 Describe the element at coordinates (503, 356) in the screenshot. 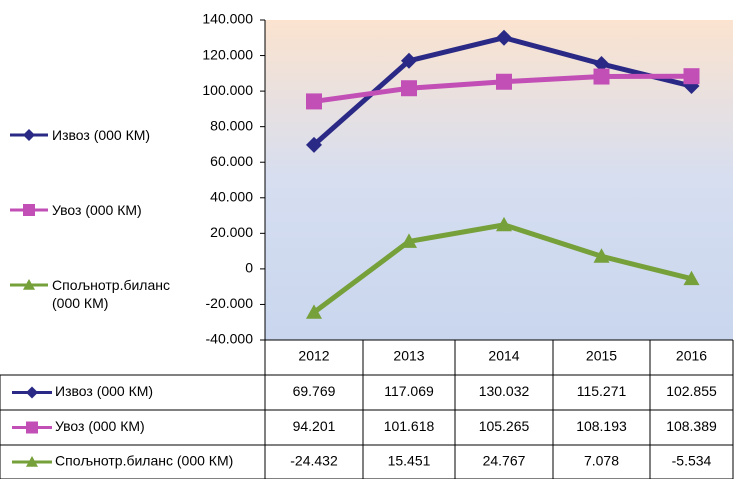

I see `x-tick-label: 2014` at that location.